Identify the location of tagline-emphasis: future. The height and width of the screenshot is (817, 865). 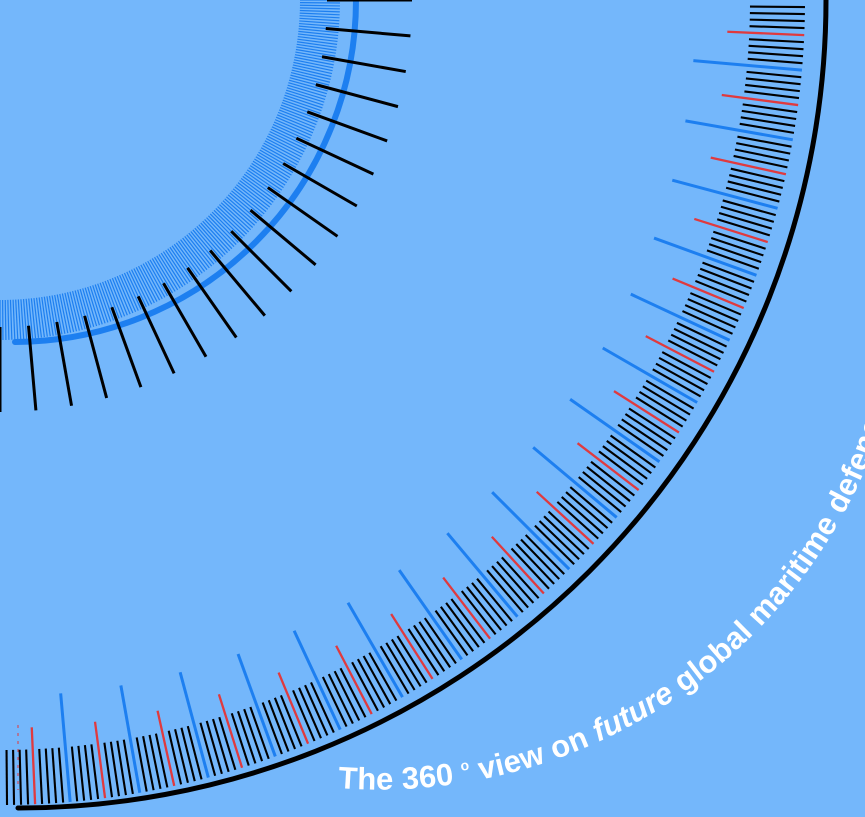
(633, 711).